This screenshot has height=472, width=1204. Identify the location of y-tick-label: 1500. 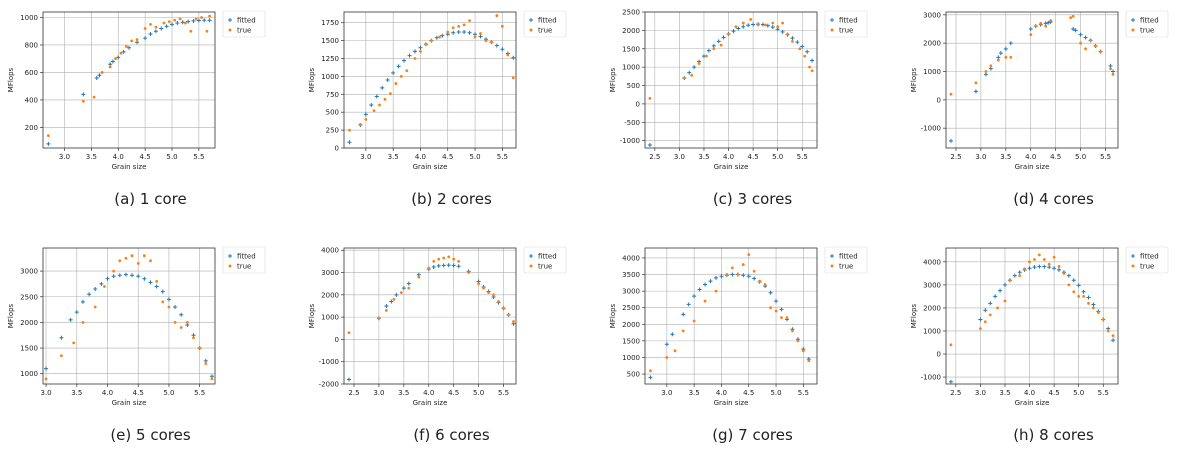
(631, 341).